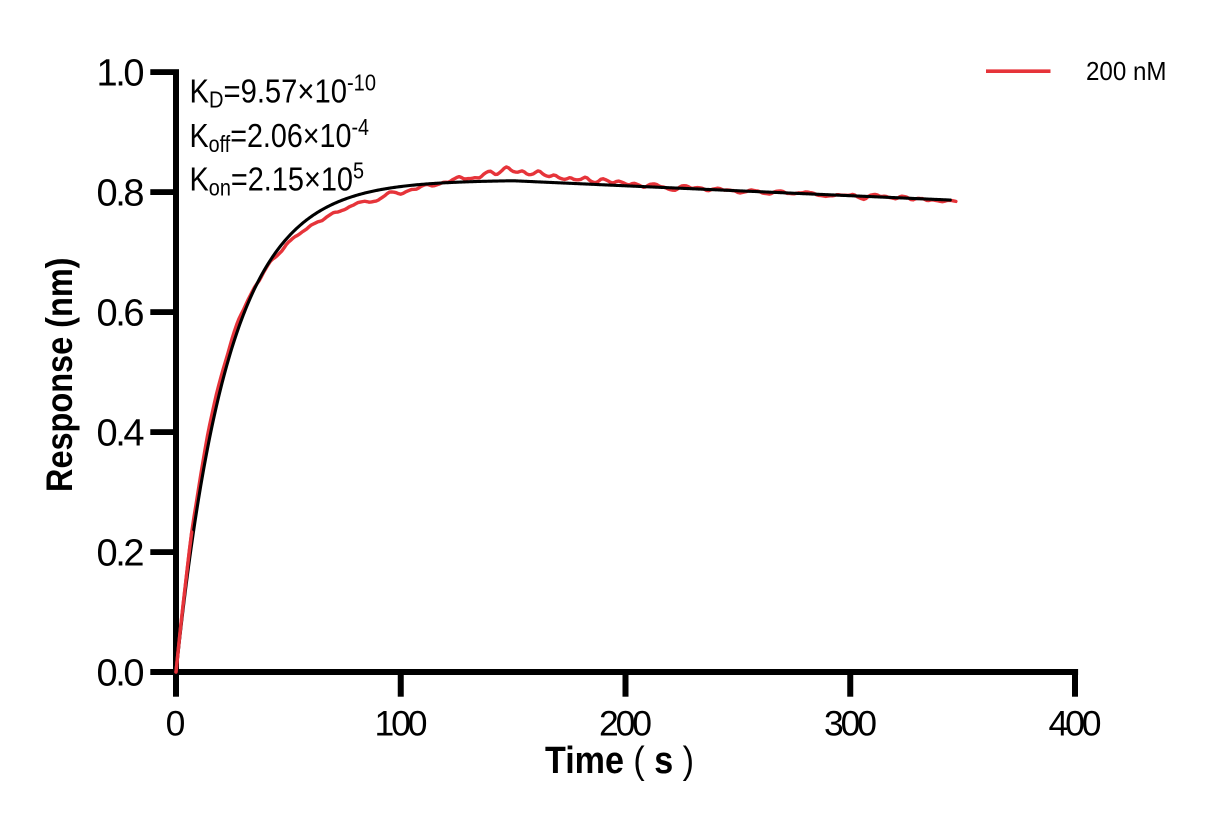 The height and width of the screenshot is (825, 1212). I want to click on svg-text: 100, so click(401, 724).